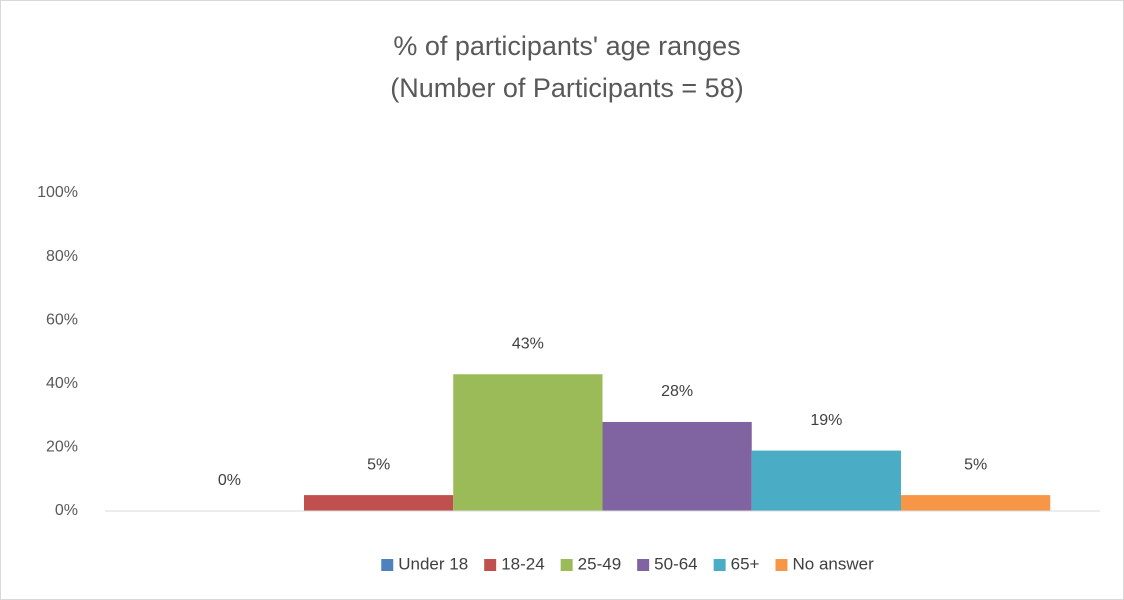 This screenshot has height=600, width=1124. Describe the element at coordinates (522, 563) in the screenshot. I see `legend-label: 18-24` at that location.